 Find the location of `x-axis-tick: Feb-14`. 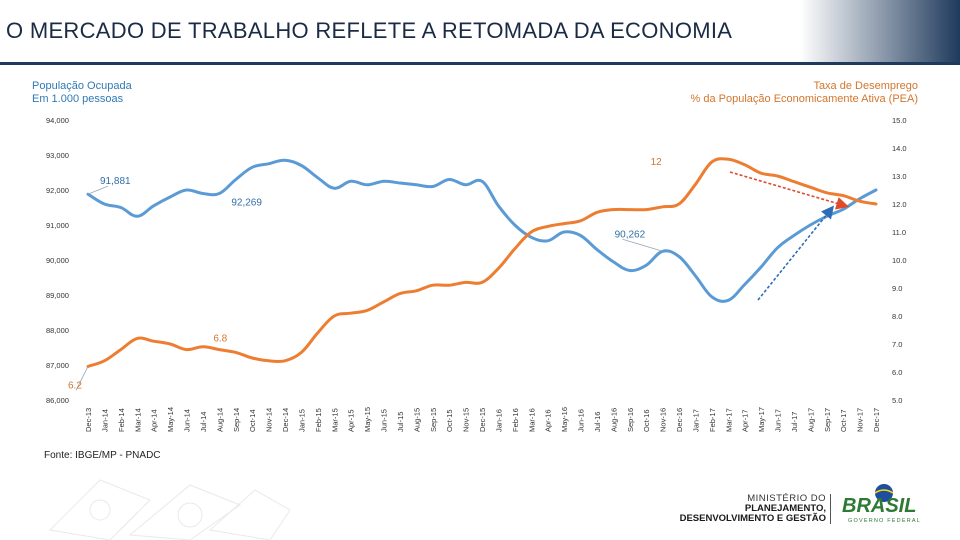

x-axis-tick: Feb-14 is located at coordinates (121, 420).